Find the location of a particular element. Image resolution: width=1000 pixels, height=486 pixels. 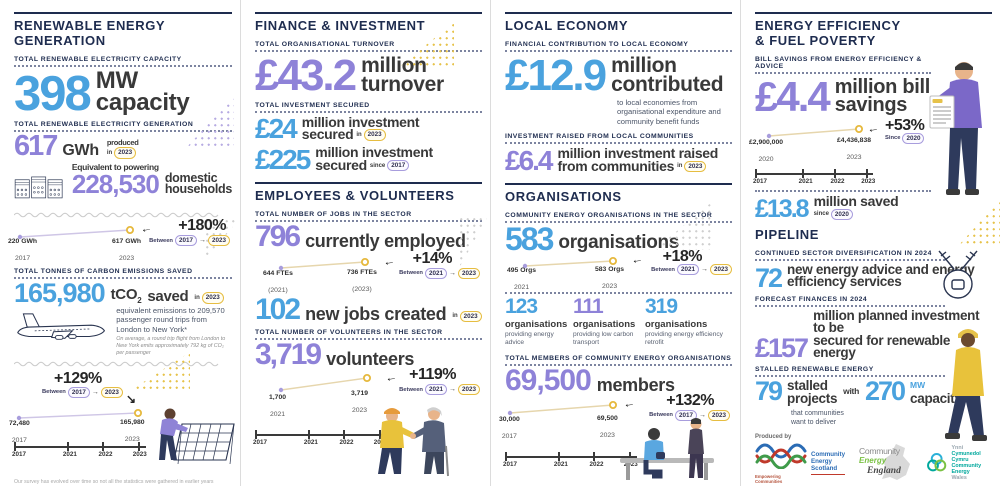

wavy-divider is located at coordinates (116, 363).